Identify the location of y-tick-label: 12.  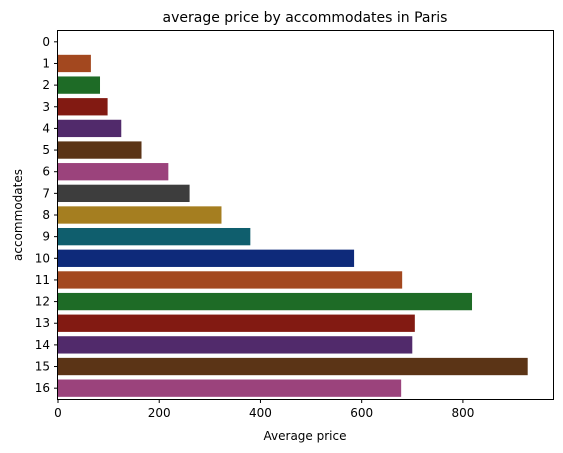
(42, 302).